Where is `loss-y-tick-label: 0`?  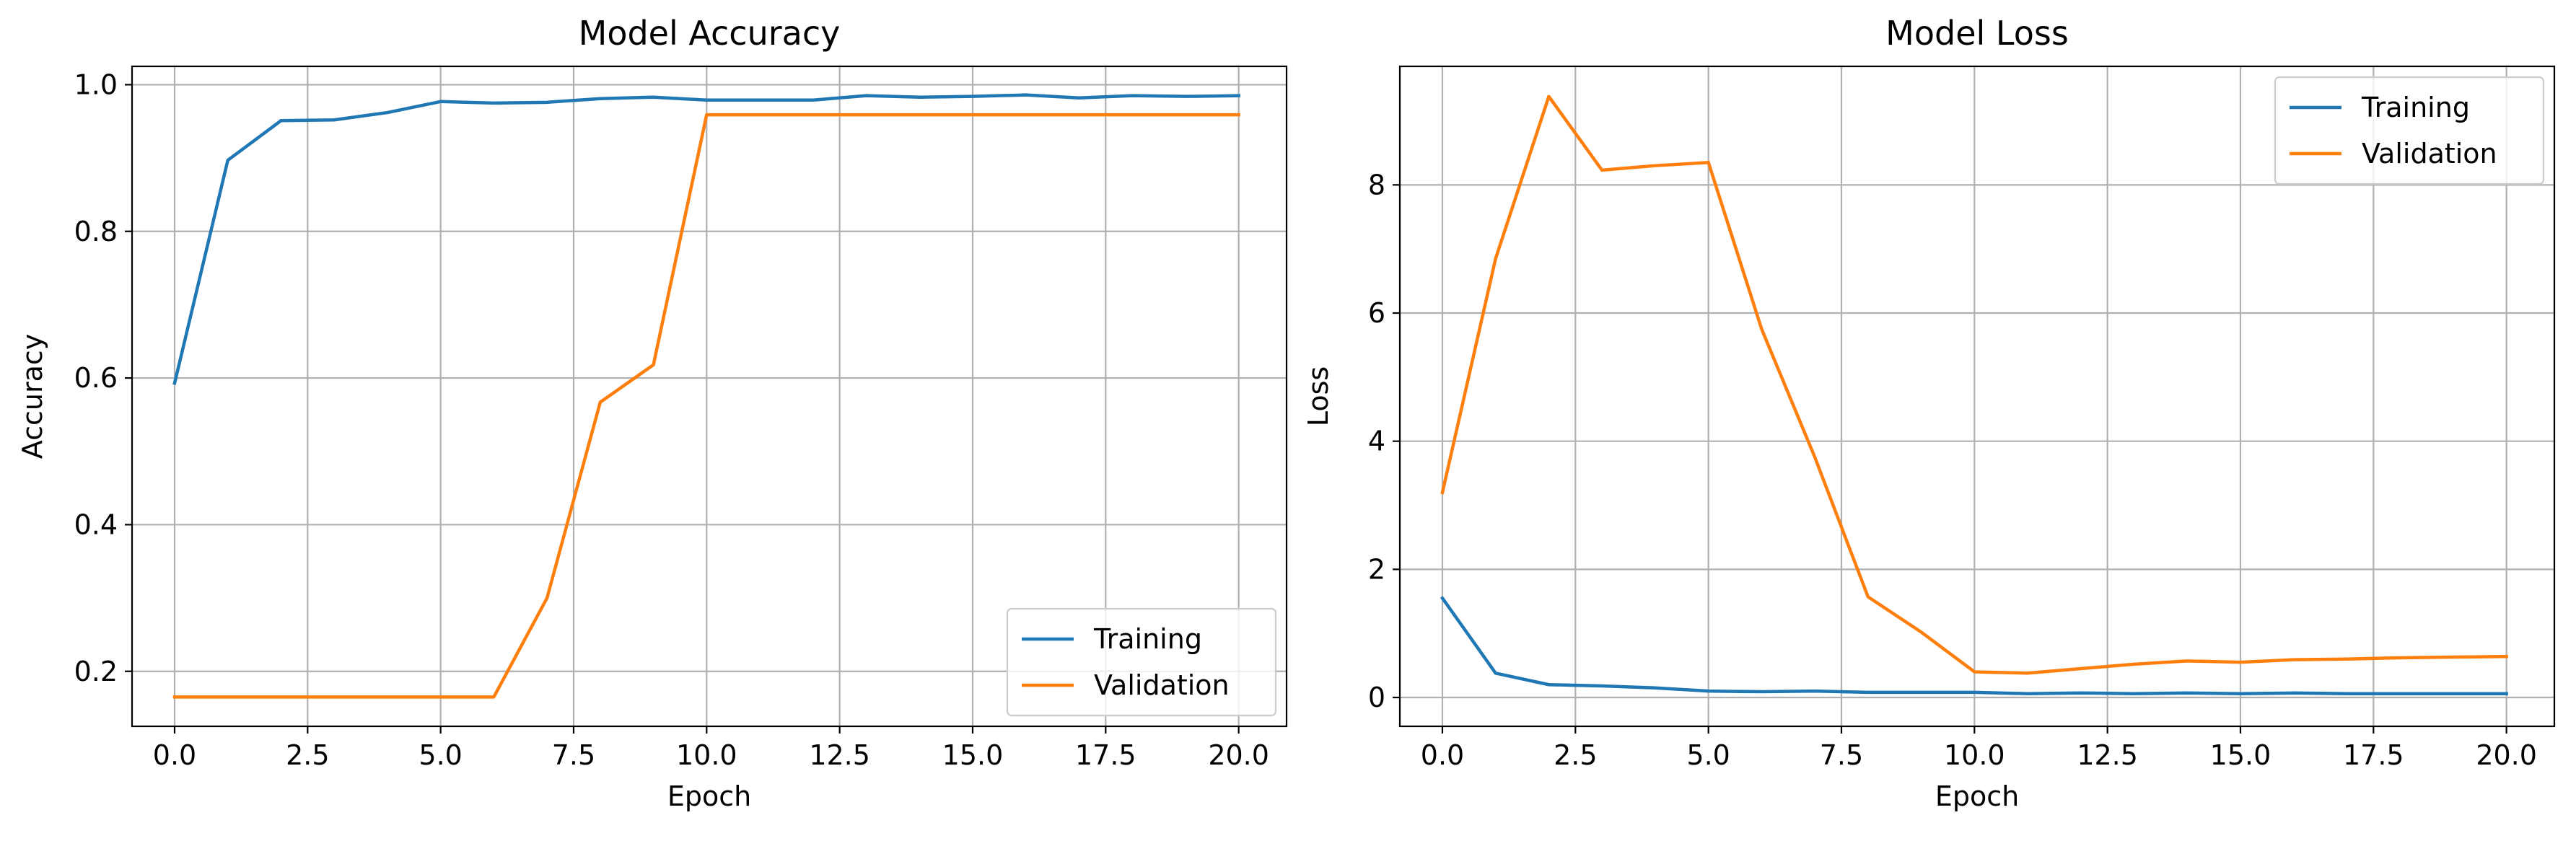 loss-y-tick-label: 0 is located at coordinates (1376, 697).